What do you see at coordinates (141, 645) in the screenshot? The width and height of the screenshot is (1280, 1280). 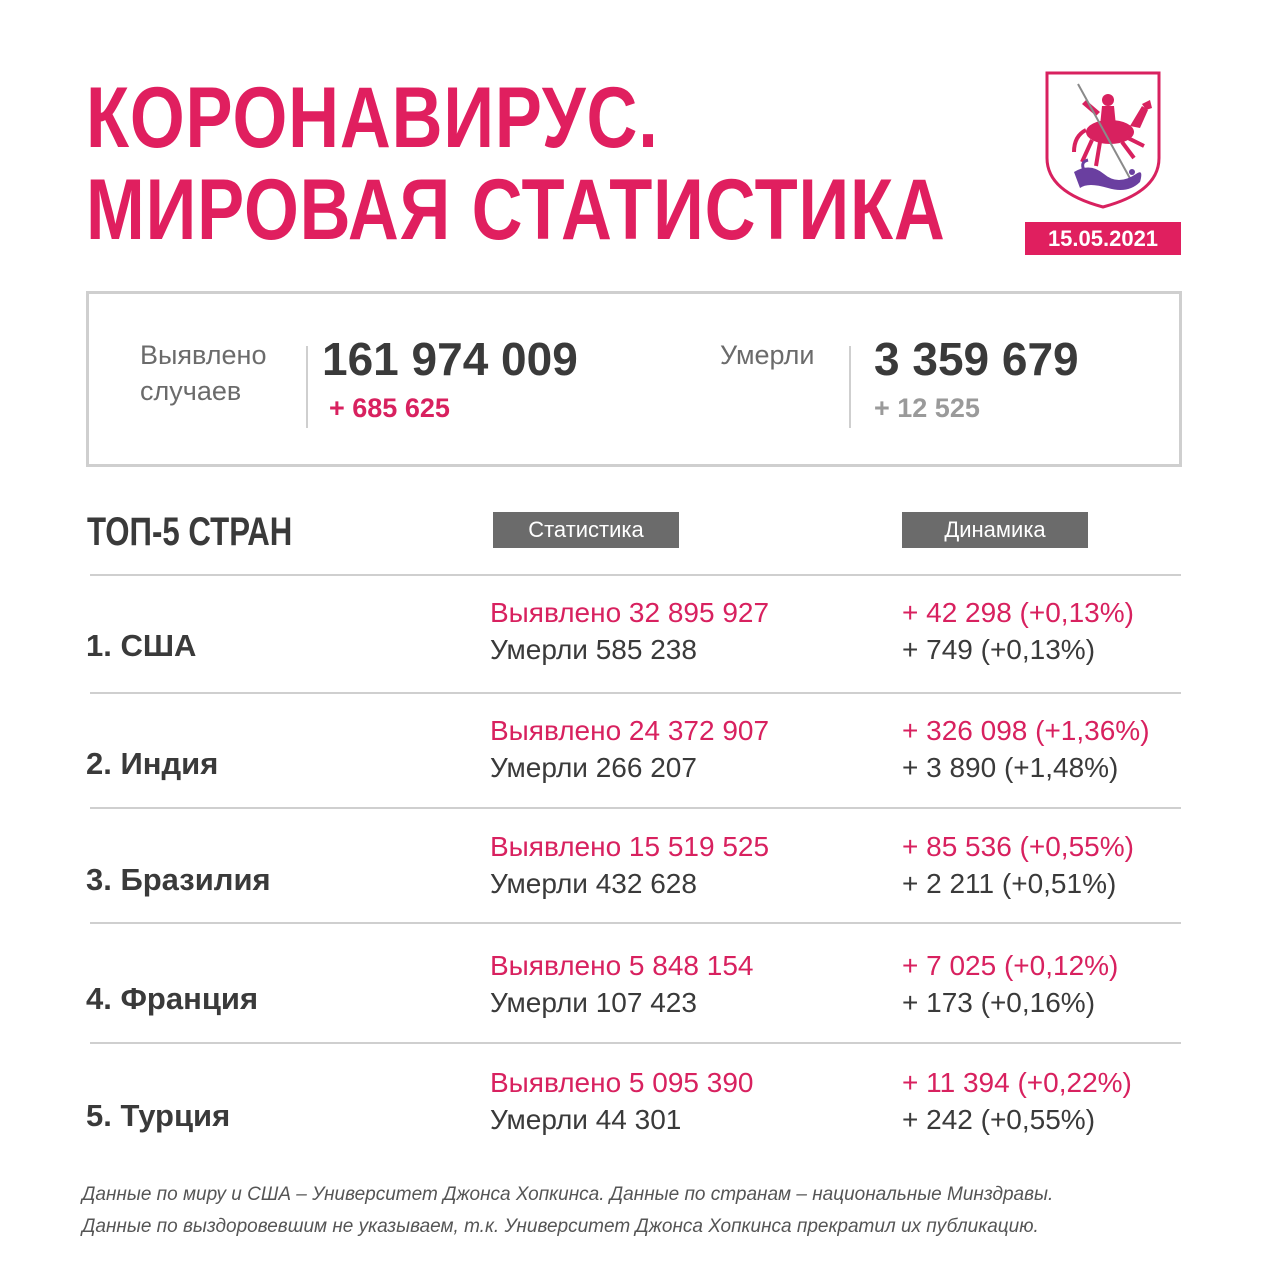 I see `country-name: 1. США` at bounding box center [141, 645].